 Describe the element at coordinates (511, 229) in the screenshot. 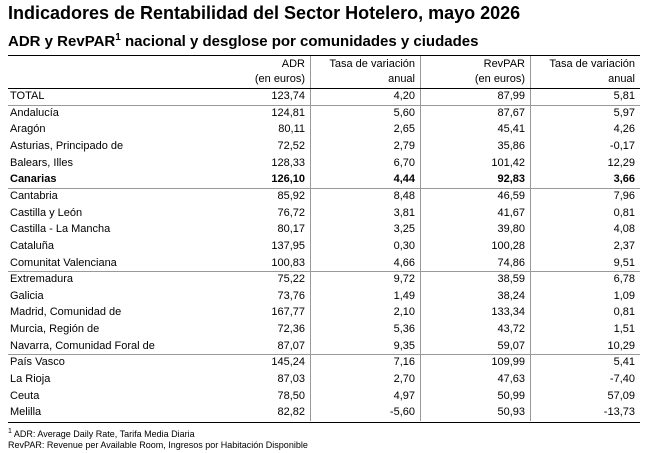

I see `cell: 39,80` at that location.